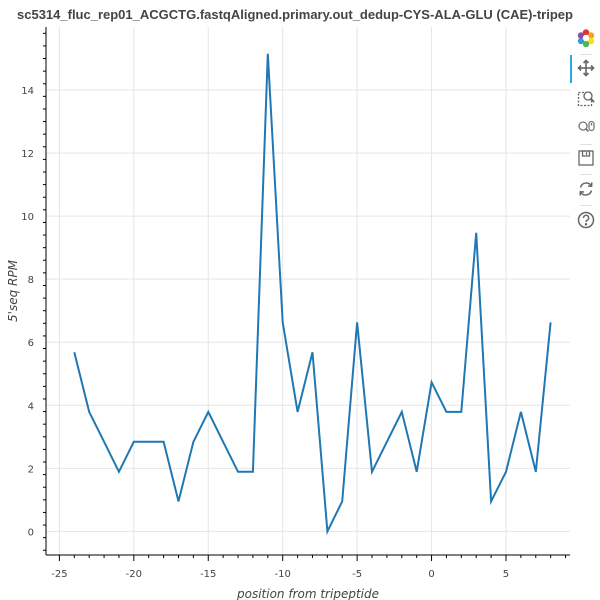  I want to click on y-tick-label: 6, so click(31, 343).